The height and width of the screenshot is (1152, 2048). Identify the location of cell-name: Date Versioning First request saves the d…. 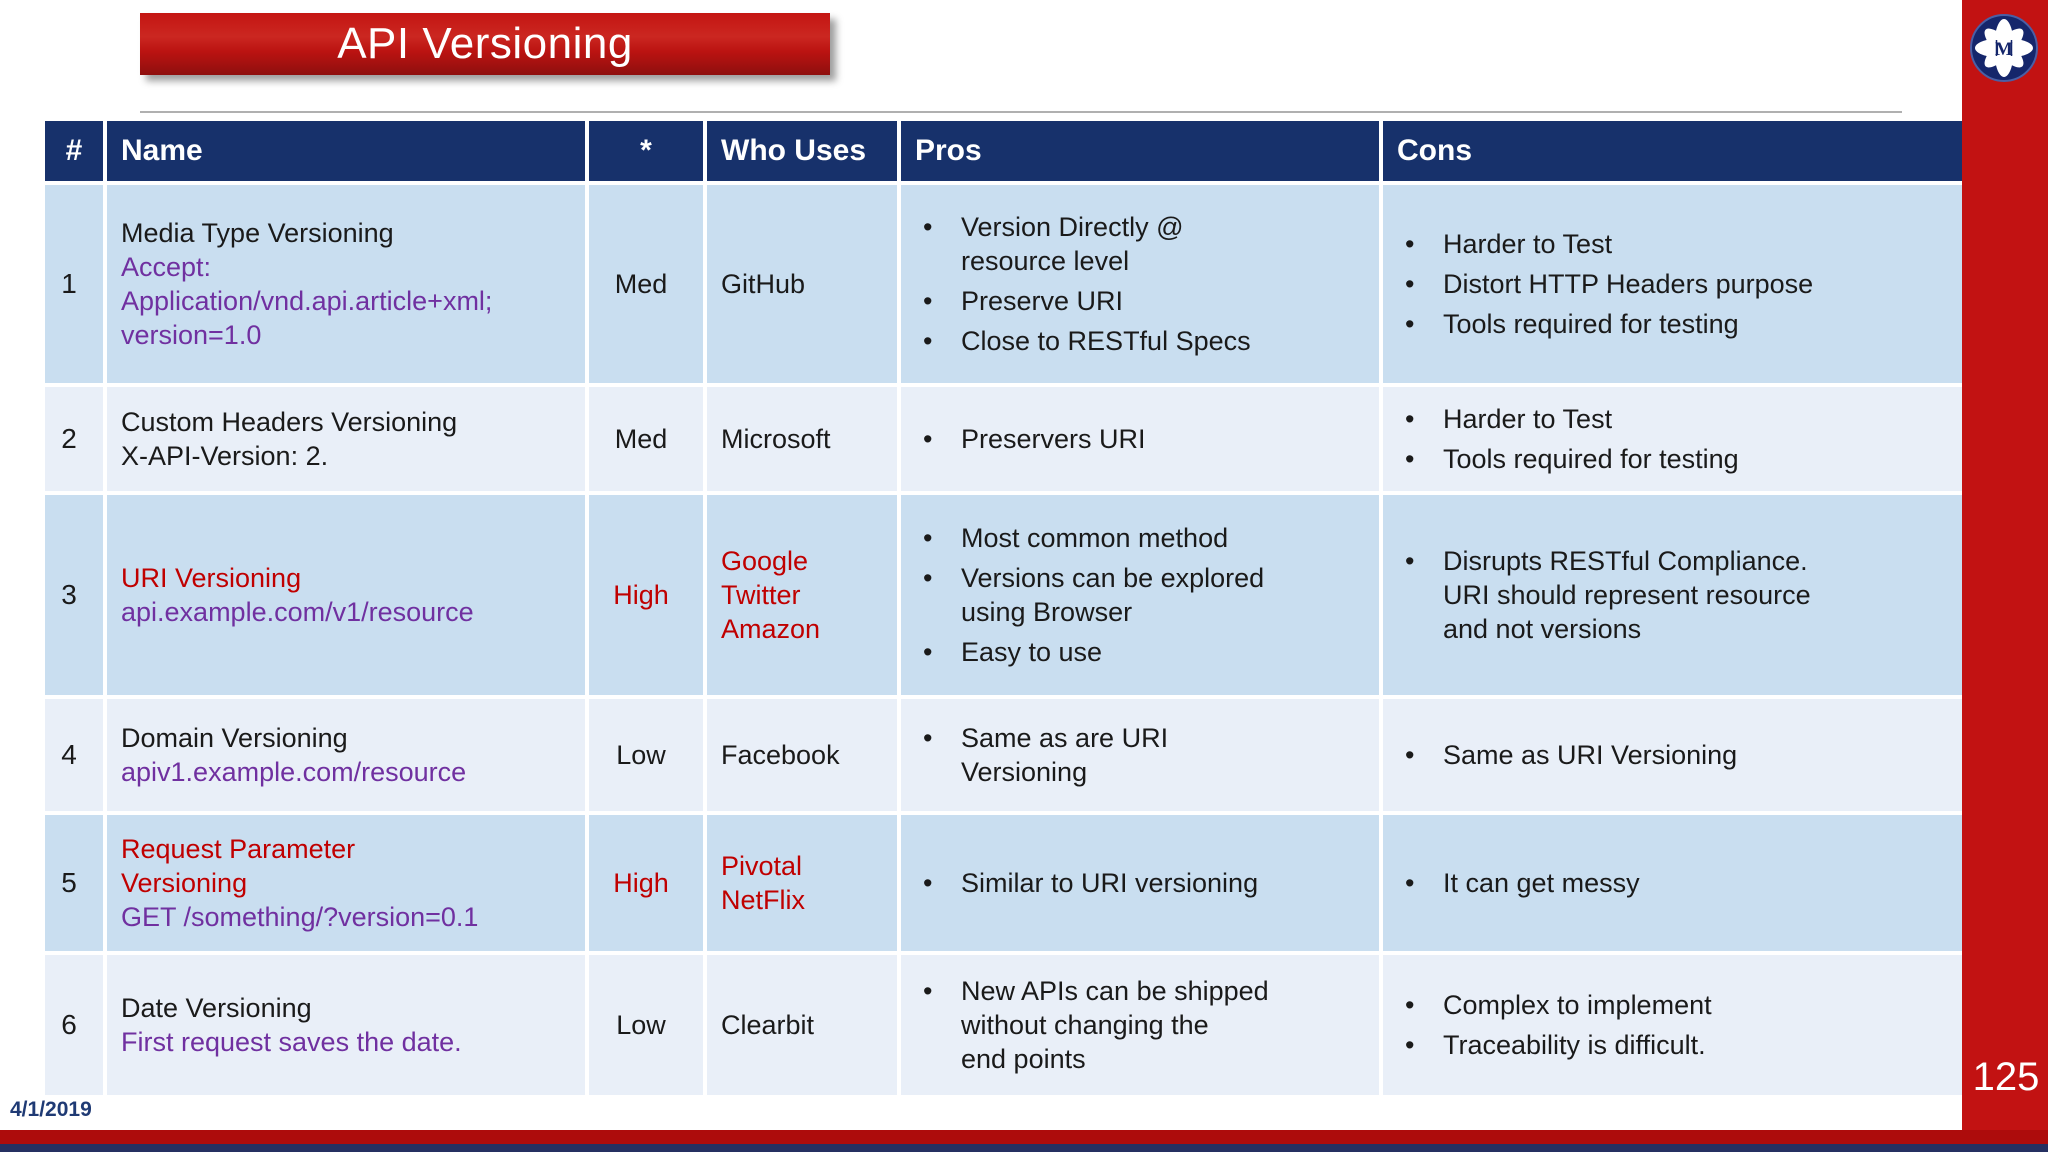
(346, 1025).